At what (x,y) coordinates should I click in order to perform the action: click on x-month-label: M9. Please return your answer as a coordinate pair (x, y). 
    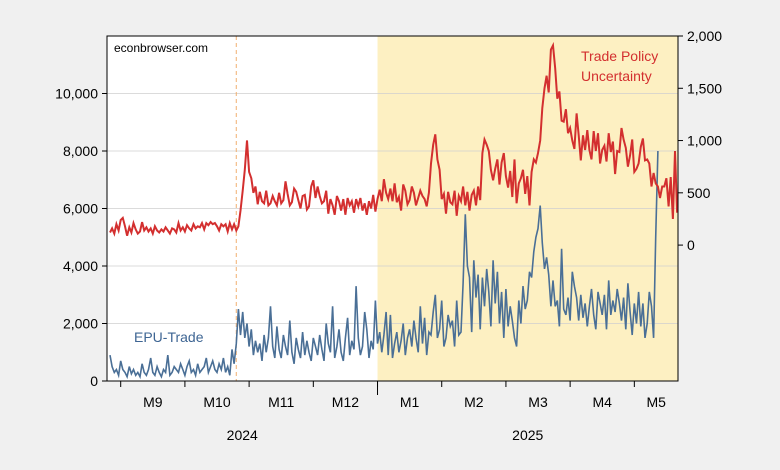
    Looking at the image, I should click on (153, 402).